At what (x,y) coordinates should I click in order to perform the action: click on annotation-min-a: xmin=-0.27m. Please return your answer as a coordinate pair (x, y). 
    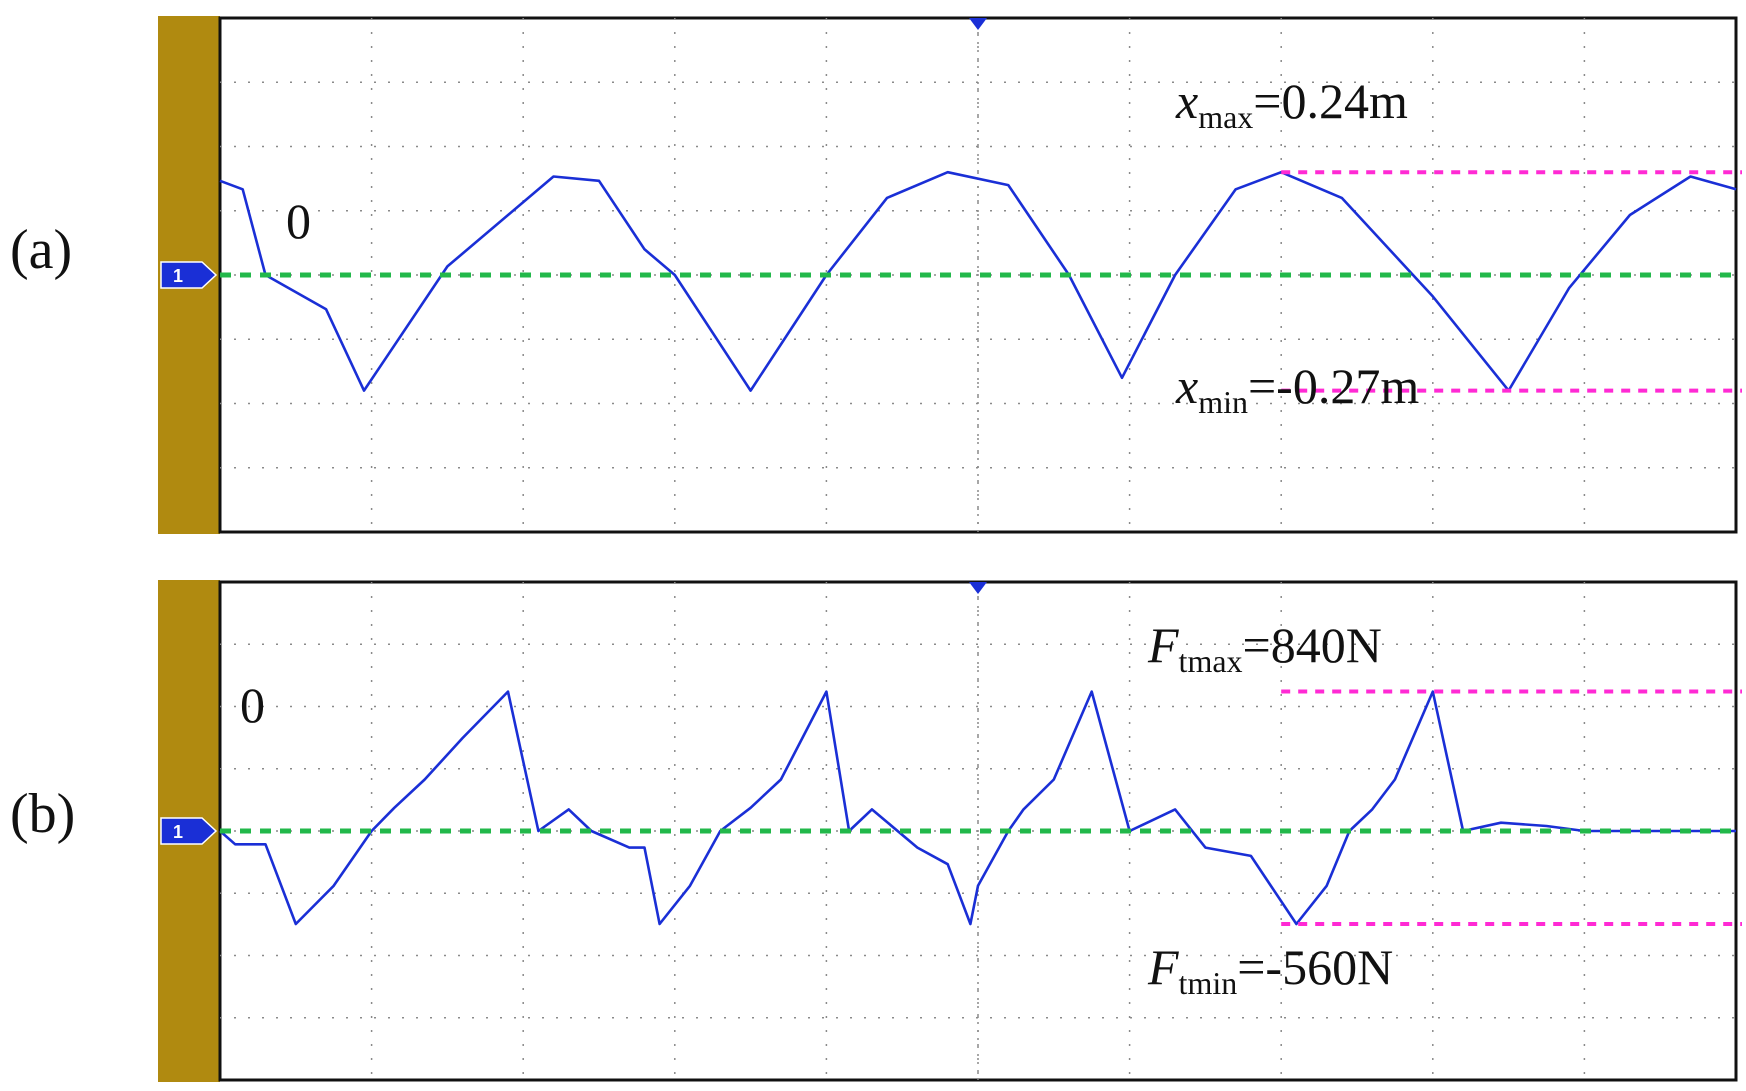
    Looking at the image, I should click on (1297, 389).